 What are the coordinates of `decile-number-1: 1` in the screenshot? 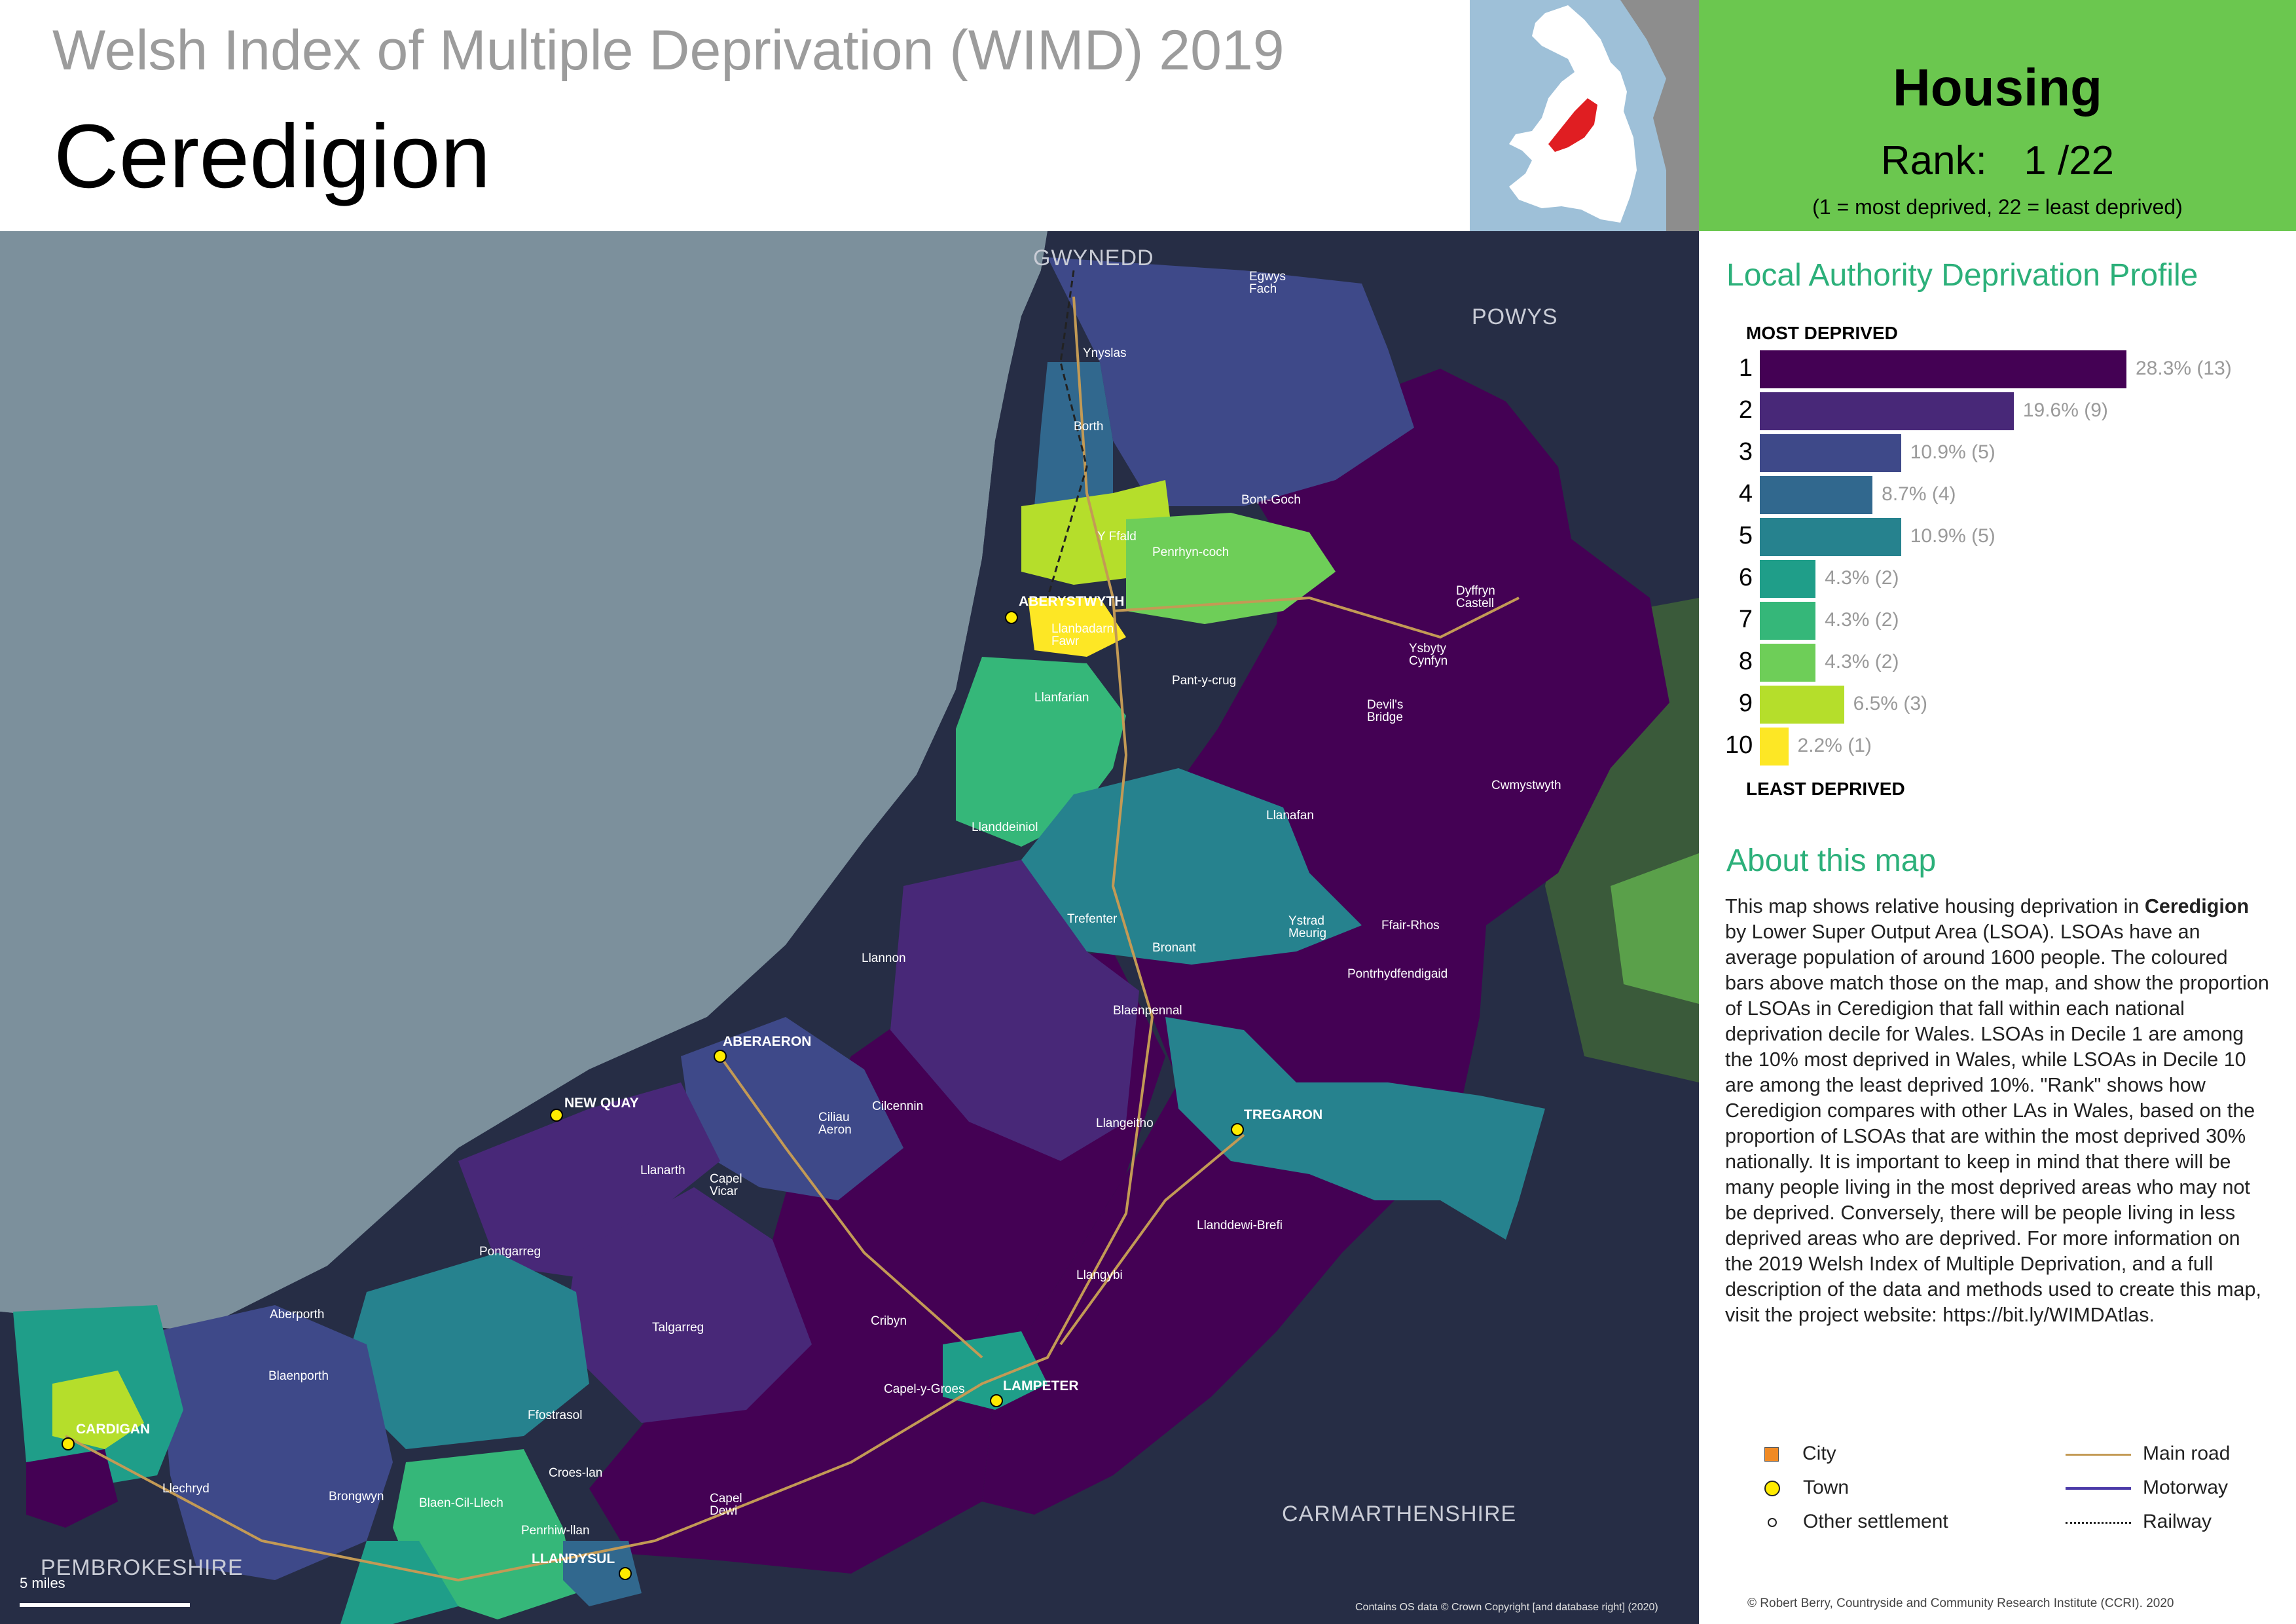 It's located at (1745, 368).